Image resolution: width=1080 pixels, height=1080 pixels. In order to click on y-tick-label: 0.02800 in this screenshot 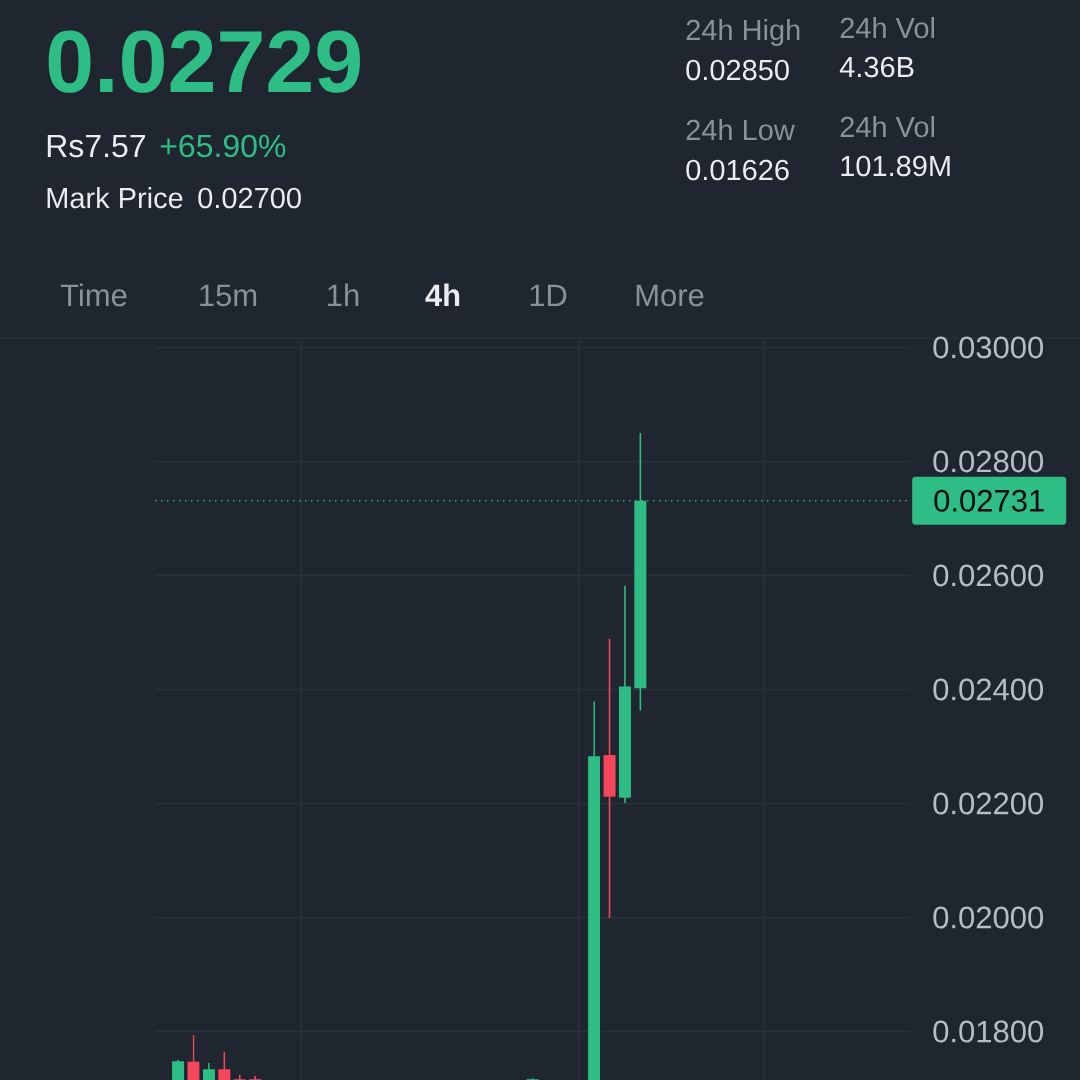, I will do `click(988, 461)`.